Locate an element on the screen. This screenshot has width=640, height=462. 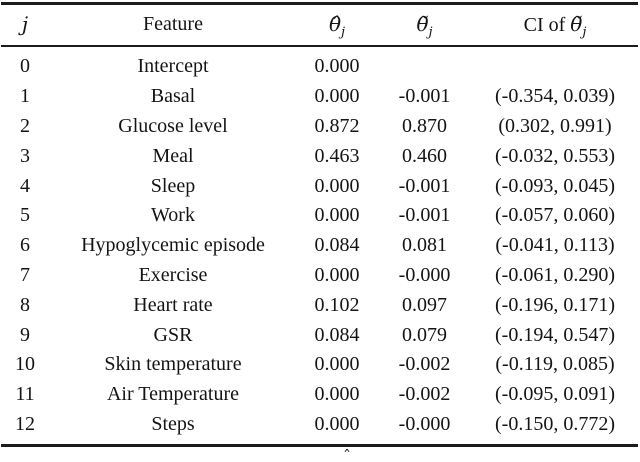
cell-theta-hat: 0.463 is located at coordinates (337, 155).